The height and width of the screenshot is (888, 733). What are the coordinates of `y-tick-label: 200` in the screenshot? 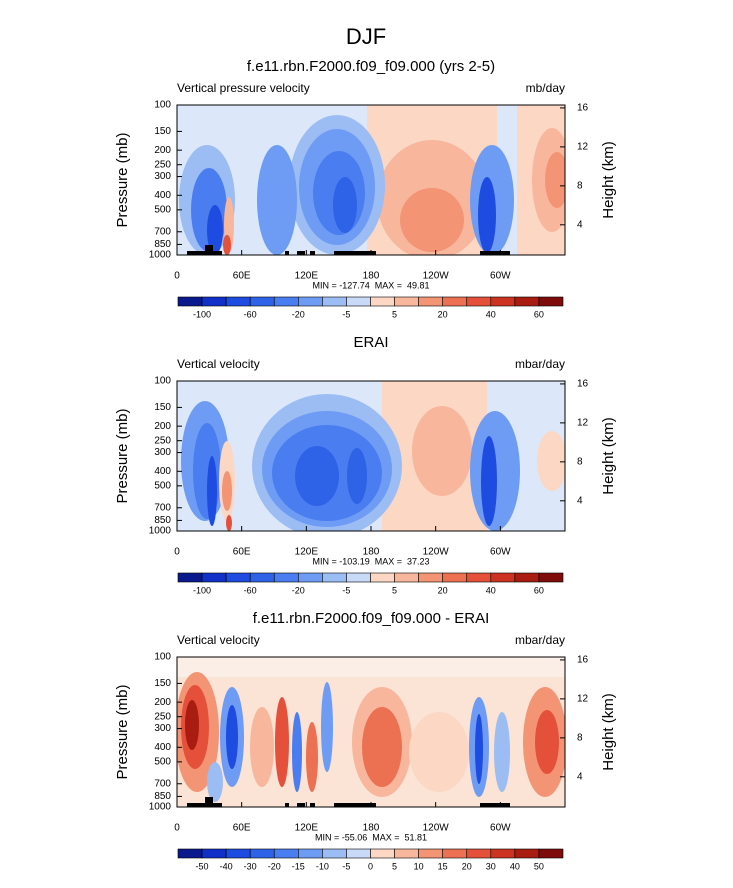 It's located at (162, 702).